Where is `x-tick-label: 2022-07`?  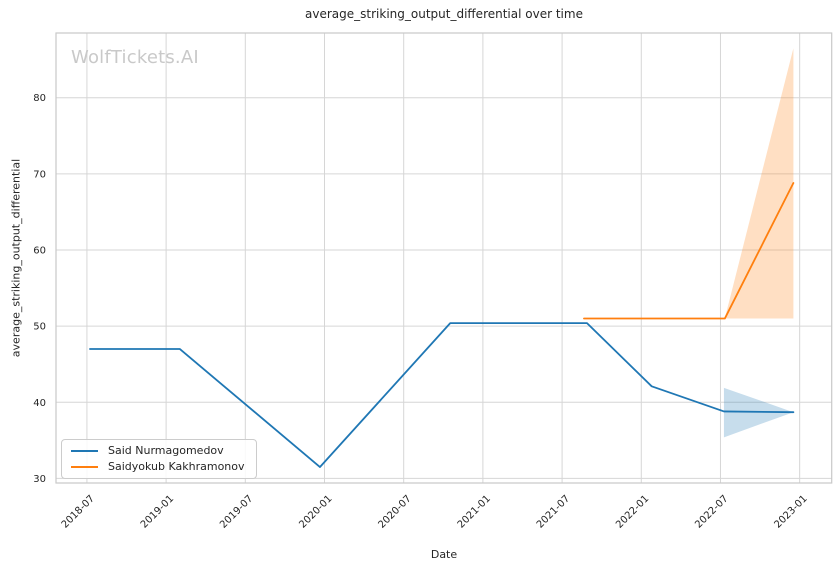 x-tick-label: 2022-07 is located at coordinates (711, 511).